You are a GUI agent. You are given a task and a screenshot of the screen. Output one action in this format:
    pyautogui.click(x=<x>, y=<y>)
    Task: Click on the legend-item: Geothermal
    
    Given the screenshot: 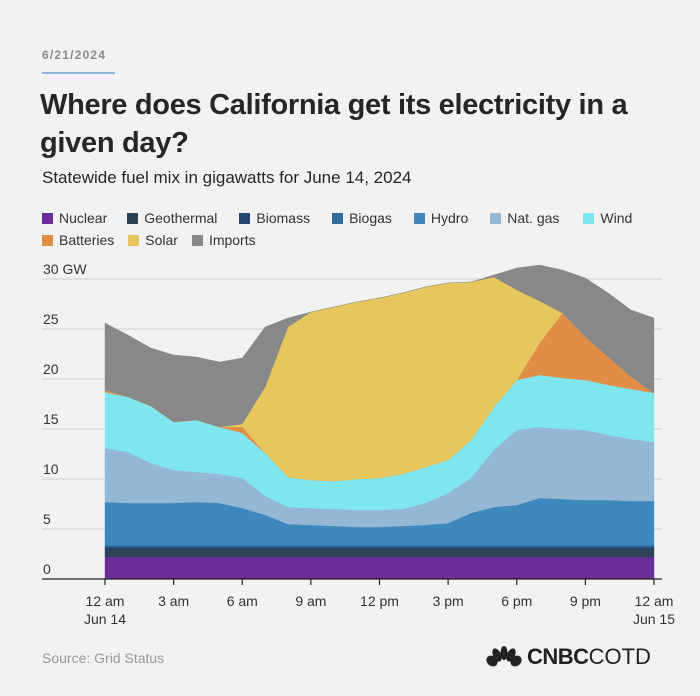 What is the action you would take?
    pyautogui.click(x=172, y=218)
    